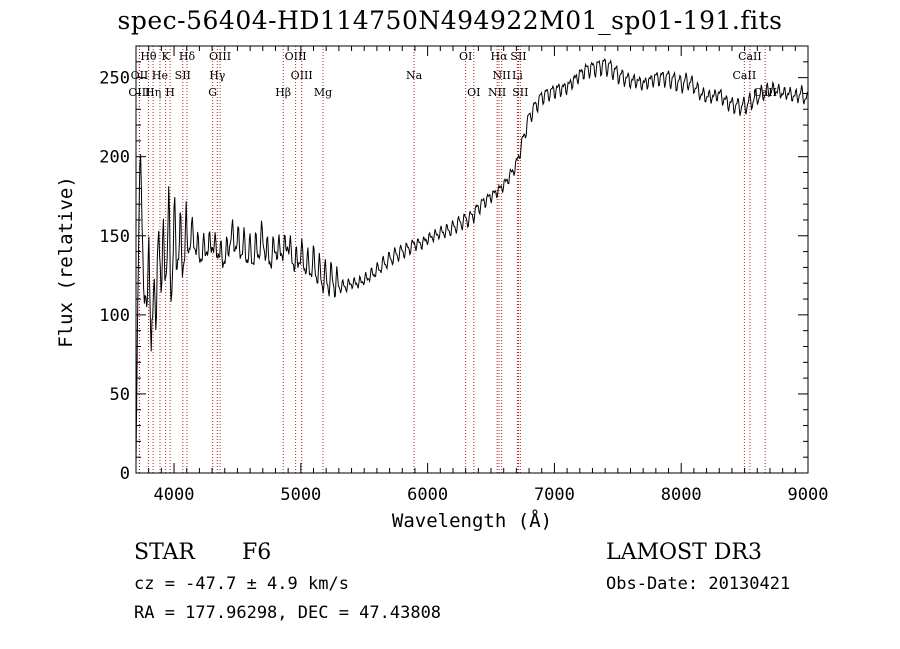 This screenshot has width=900, height=649. I want to click on spectral-line-label: Hα, so click(499, 56).